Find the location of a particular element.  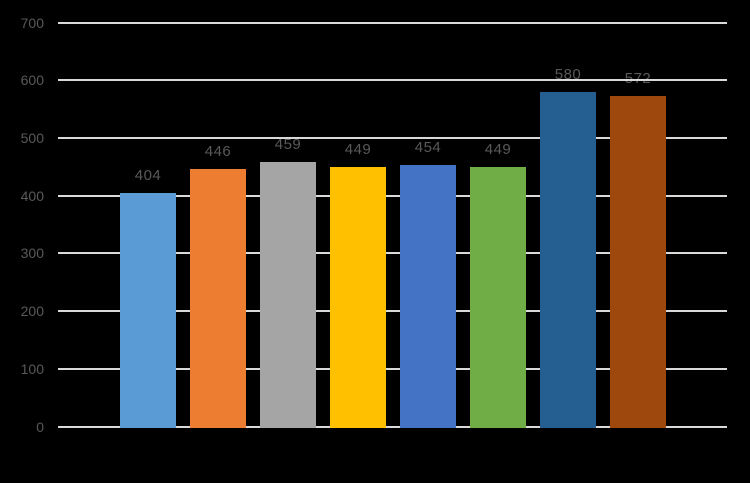

y-tick-label-100: 100 is located at coordinates (32, 368).